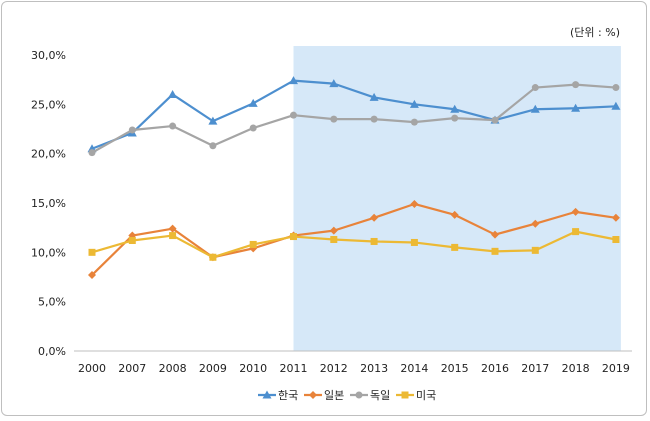  What do you see at coordinates (455, 368) in the screenshot?
I see `x-tick-label: 2015` at bounding box center [455, 368].